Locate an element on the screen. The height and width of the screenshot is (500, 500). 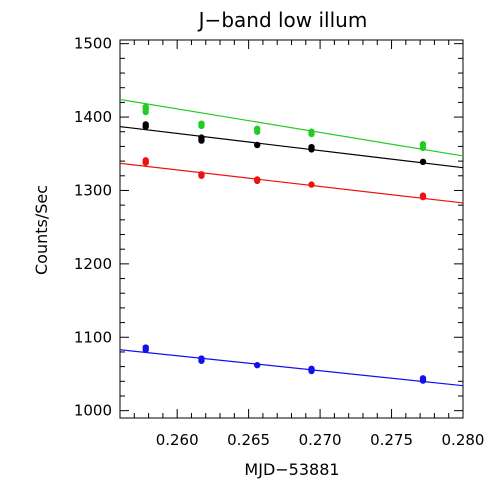
y-tick-label: 1400 is located at coordinates (93, 117).